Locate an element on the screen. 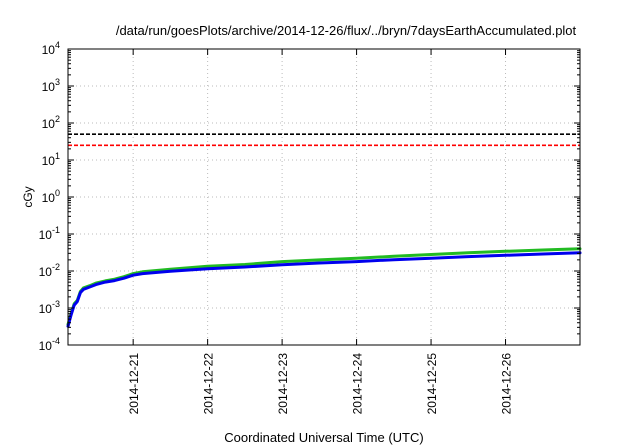 The image size is (640, 448). y-axis-label: cGy is located at coordinates (28, 196).